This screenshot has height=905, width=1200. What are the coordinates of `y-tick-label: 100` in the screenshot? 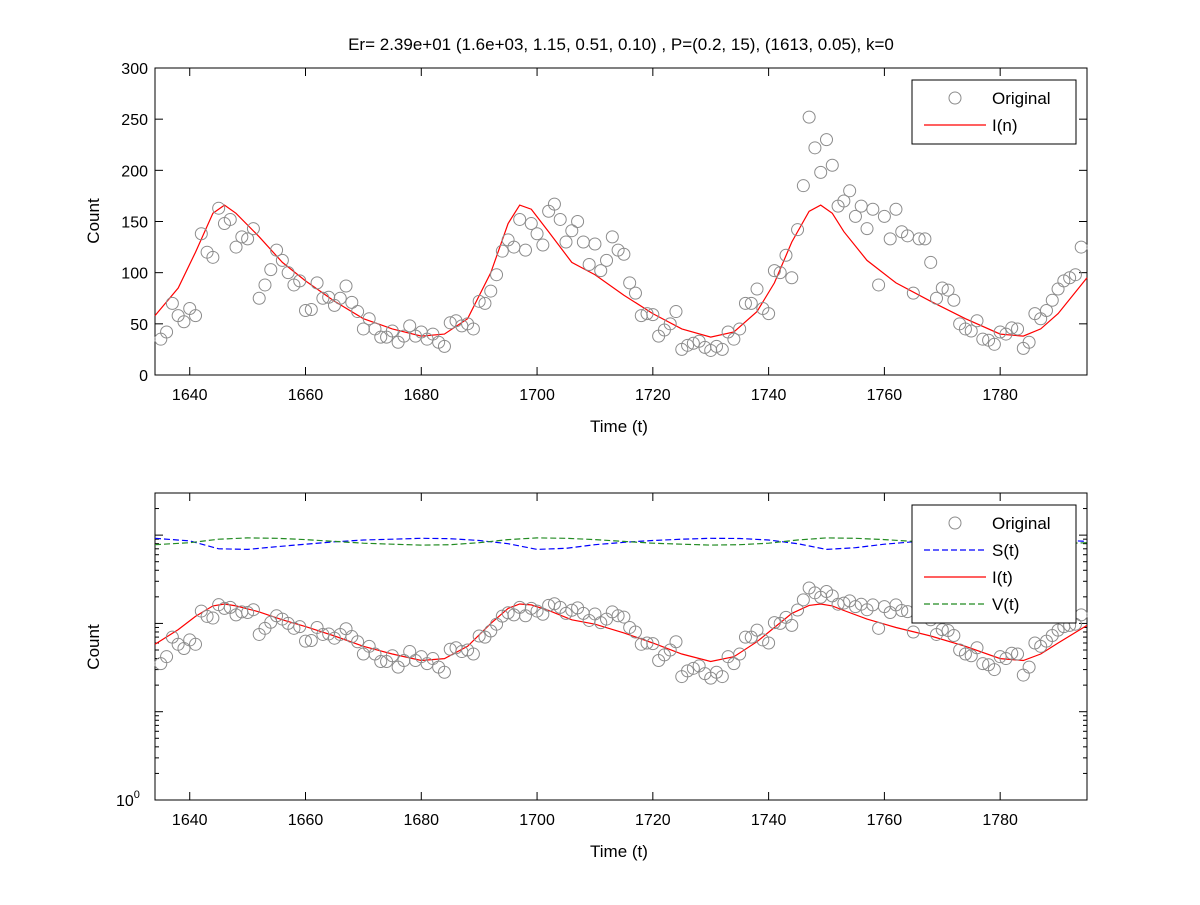 It's located at (134, 274).